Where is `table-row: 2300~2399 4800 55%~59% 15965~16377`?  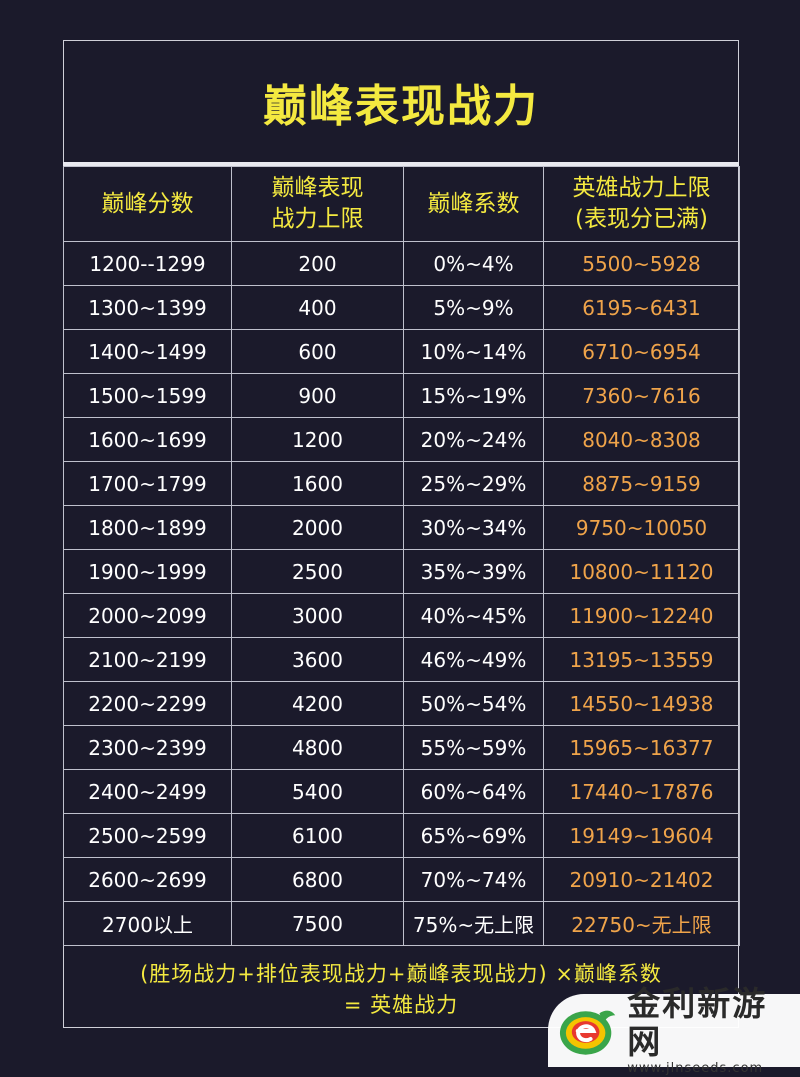 table-row: 2300~2399 4800 55%~59% 15965~16377 is located at coordinates (401, 747).